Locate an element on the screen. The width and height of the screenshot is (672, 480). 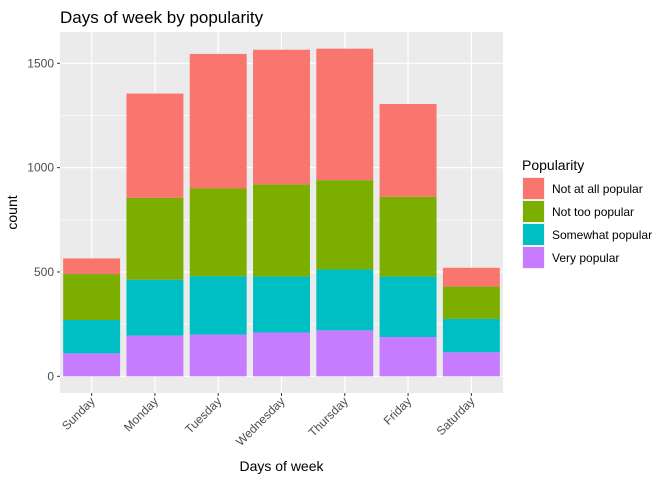
x-tick-label: Friday is located at coordinates (397, 410).